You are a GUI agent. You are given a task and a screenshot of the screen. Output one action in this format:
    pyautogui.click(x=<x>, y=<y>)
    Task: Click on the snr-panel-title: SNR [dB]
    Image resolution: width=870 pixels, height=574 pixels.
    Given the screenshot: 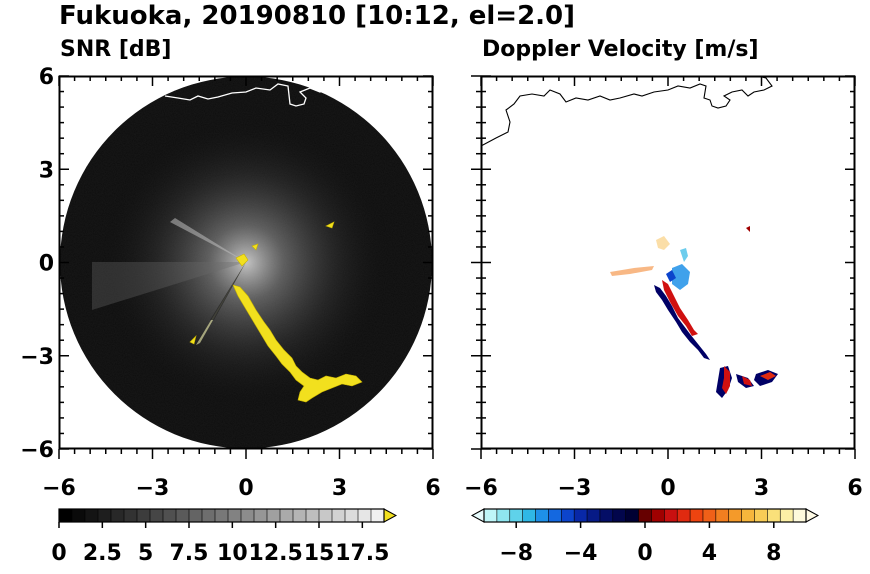 What is the action you would take?
    pyautogui.click(x=115, y=49)
    